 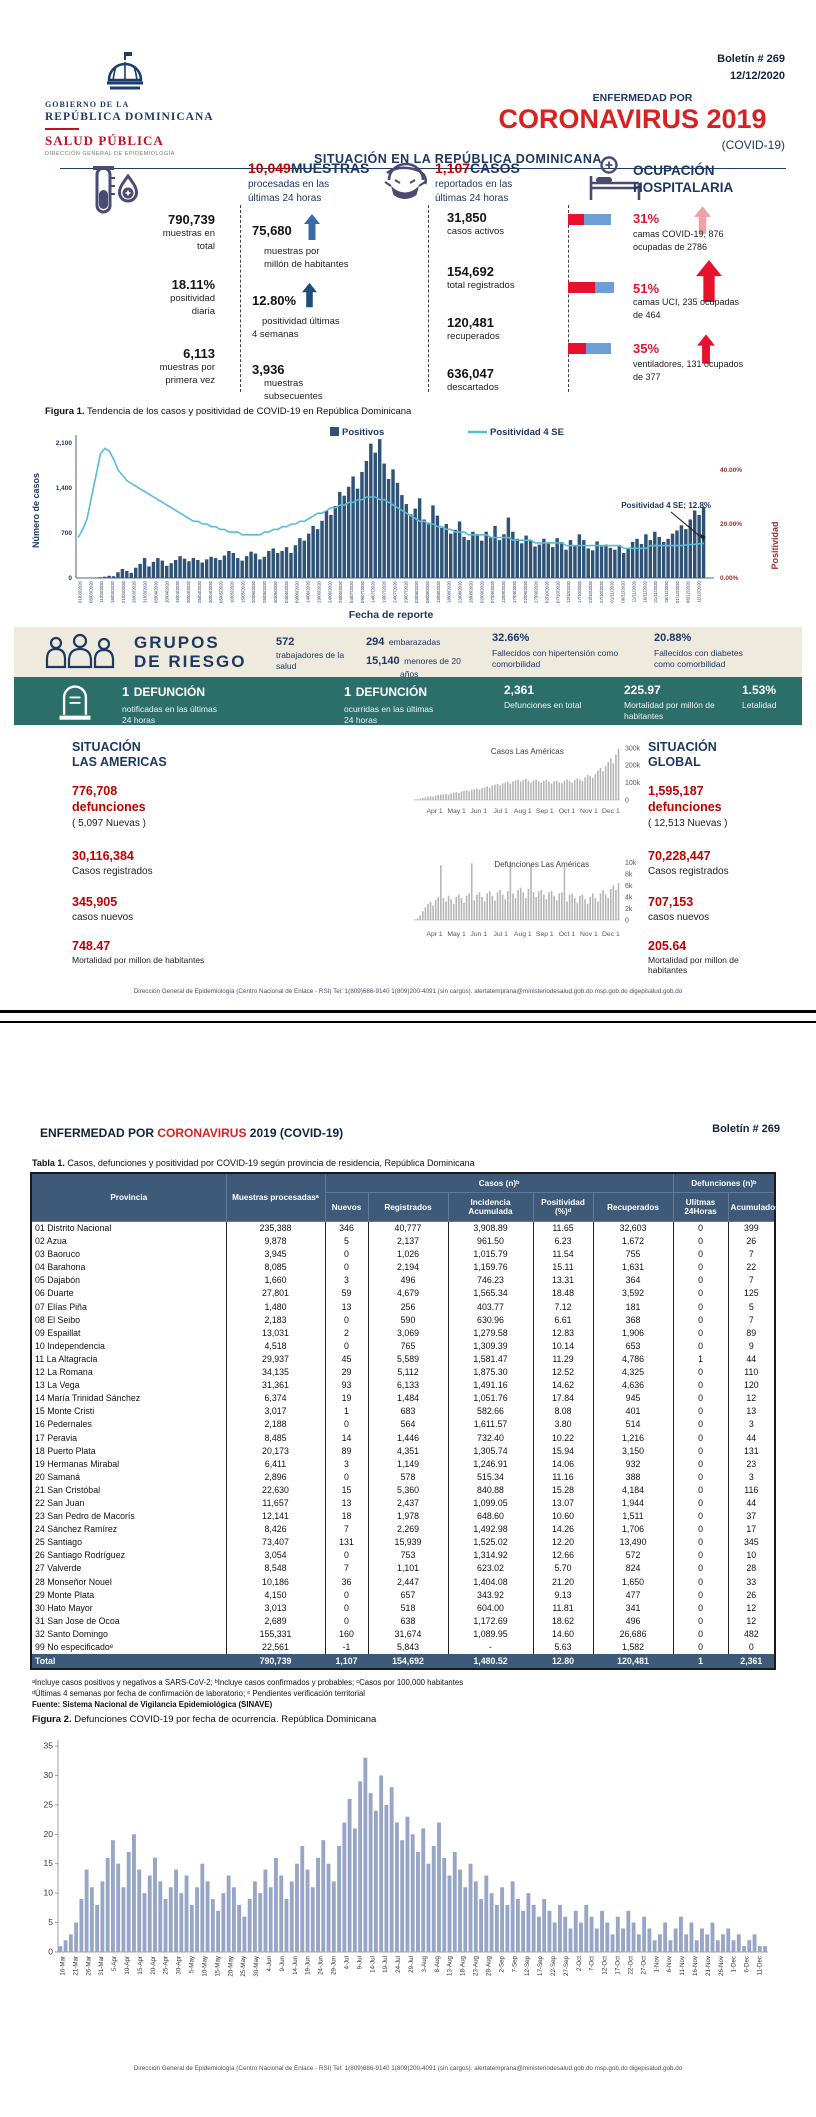 What do you see at coordinates (563, 1242) in the screenshot?
I see `table-cell: 6.23` at bounding box center [563, 1242].